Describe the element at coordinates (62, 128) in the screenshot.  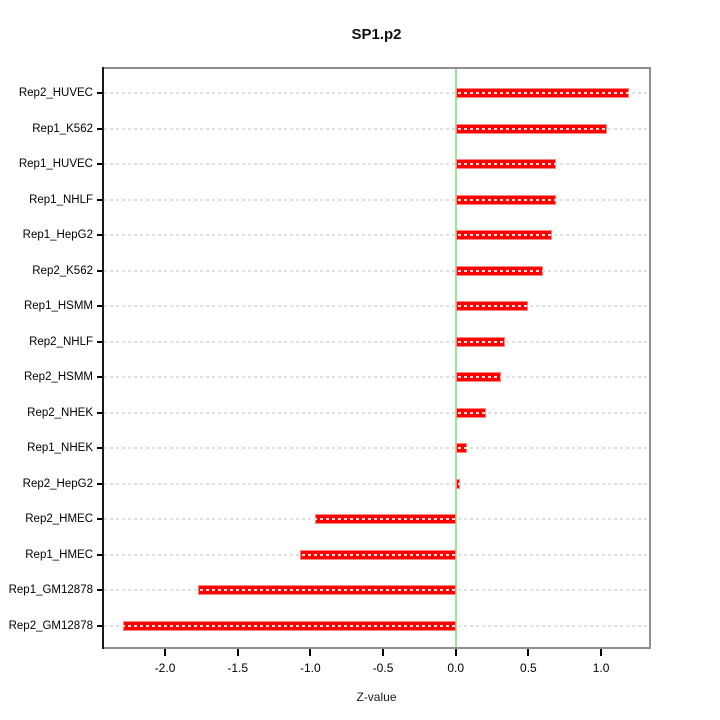
I see `y-axis-label-Rep1_K562: Rep1_K562` at that location.